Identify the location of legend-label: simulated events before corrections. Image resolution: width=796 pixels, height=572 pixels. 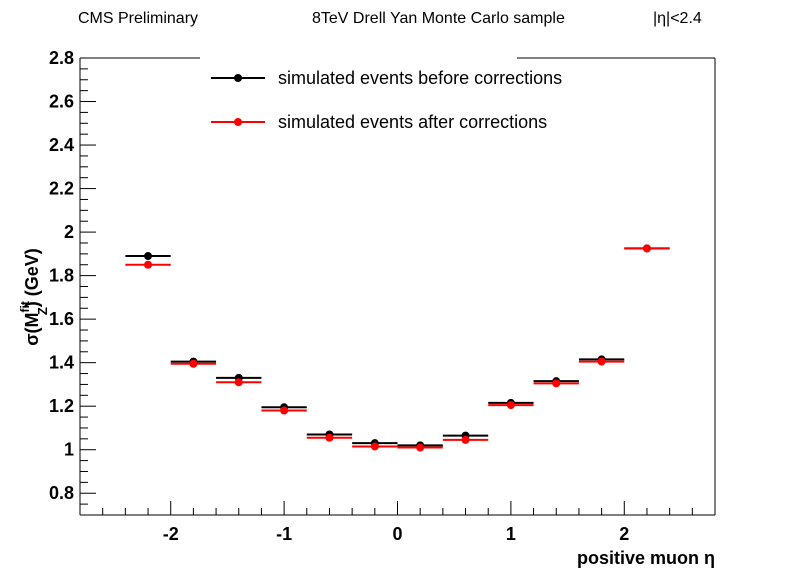
(420, 78).